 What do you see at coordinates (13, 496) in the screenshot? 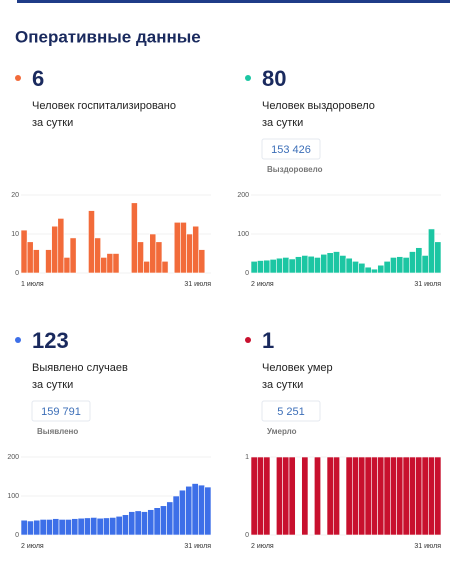
I see `y-tick-label: 100` at bounding box center [13, 496].